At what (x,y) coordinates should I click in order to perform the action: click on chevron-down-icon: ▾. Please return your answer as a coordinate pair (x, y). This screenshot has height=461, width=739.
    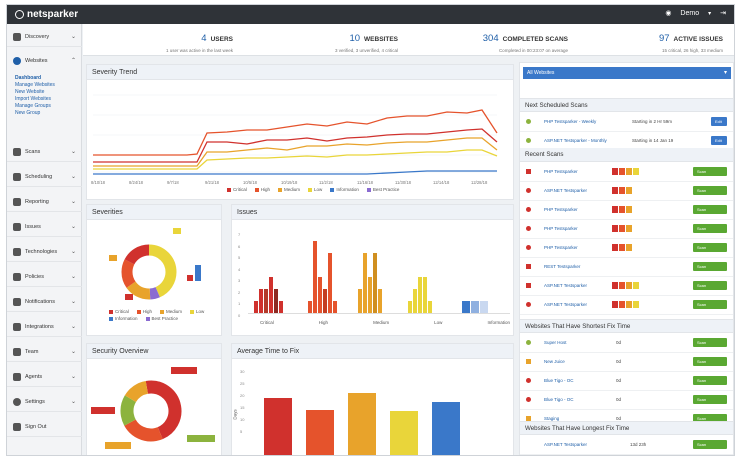
    Looking at the image, I should click on (710, 13).